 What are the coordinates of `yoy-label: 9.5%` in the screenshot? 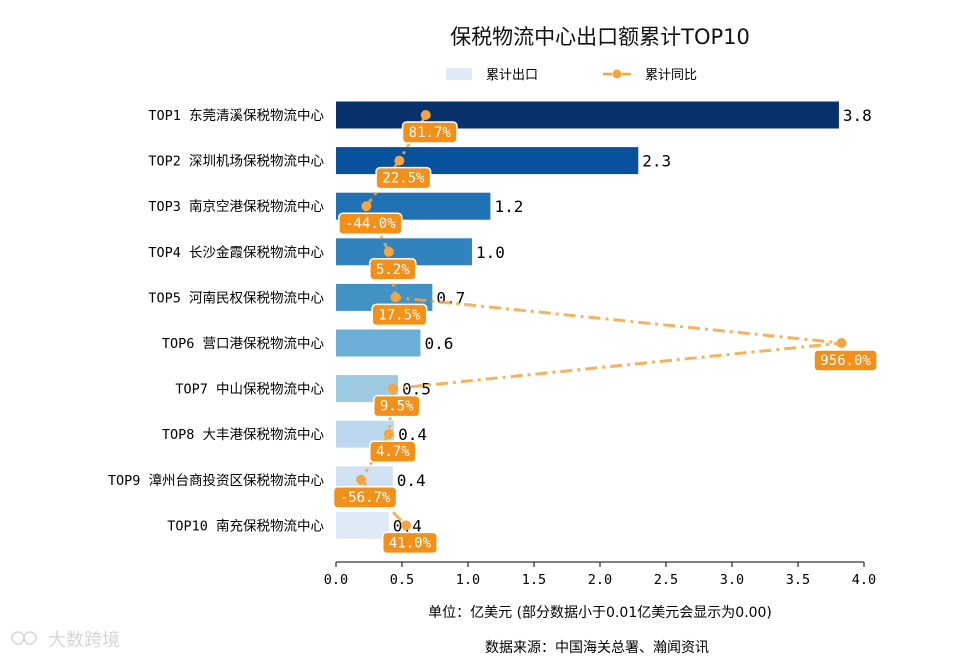 It's located at (397, 407).